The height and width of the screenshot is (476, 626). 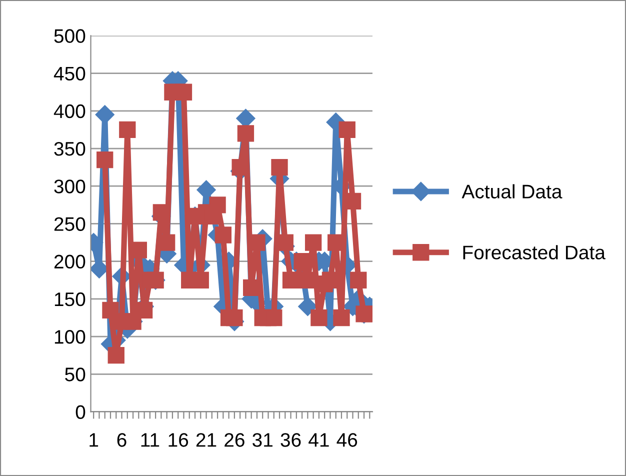 I want to click on x-tick-label: 46, so click(x=347, y=440).